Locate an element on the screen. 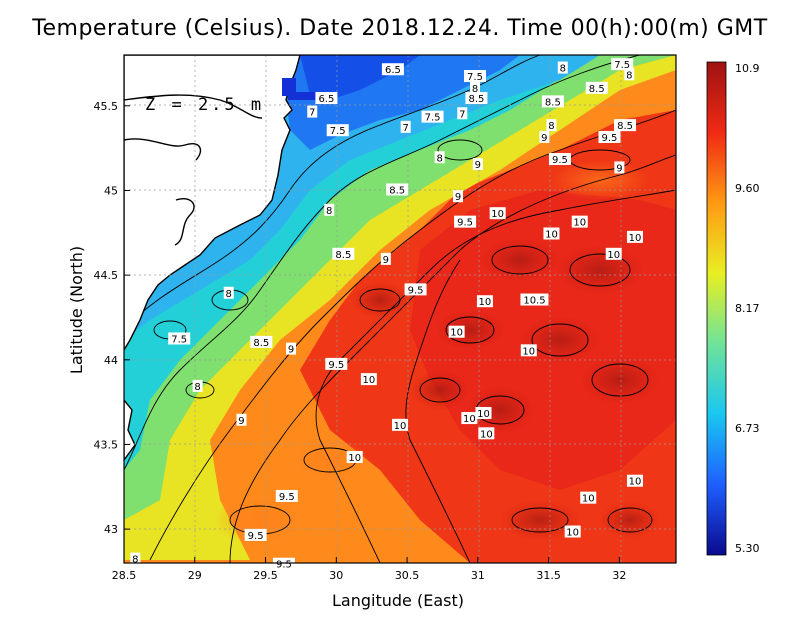  x-tick-label: 31 is located at coordinates (478, 575).